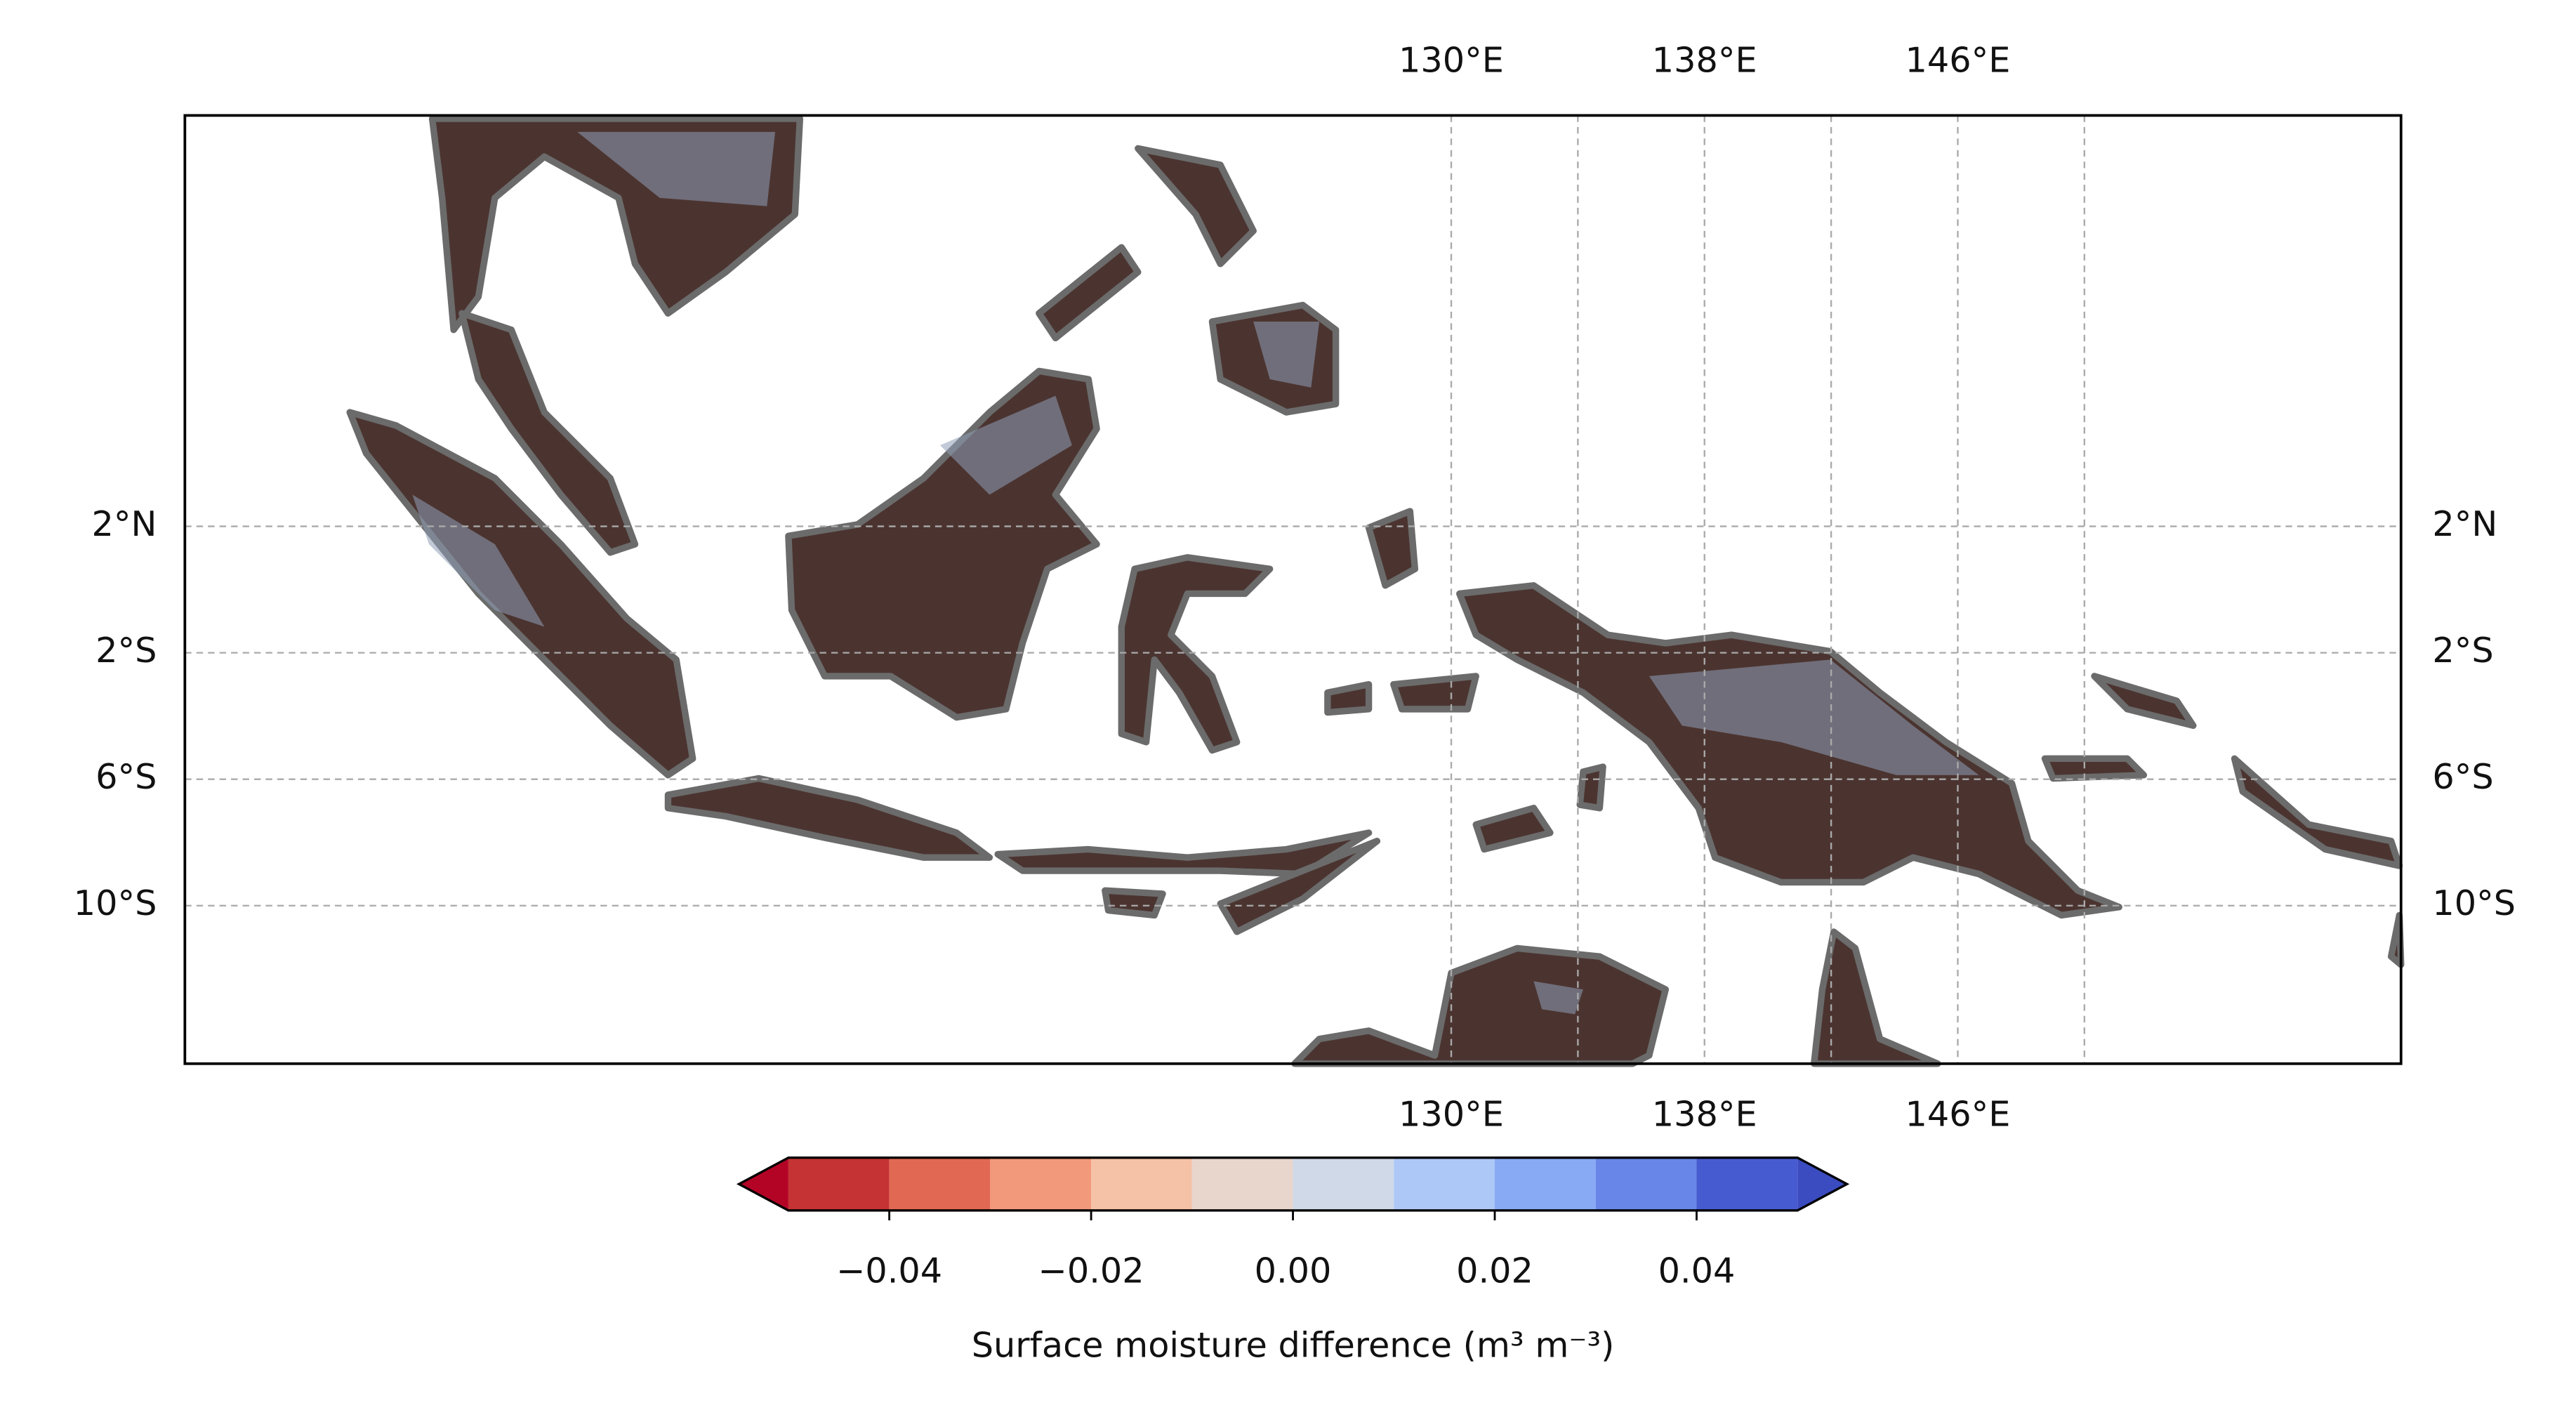 This screenshot has height=1410, width=2576. I want to click on colorbar: −0.04 −0.02 0.00 0.02 0.04, so click(1293, 1224).